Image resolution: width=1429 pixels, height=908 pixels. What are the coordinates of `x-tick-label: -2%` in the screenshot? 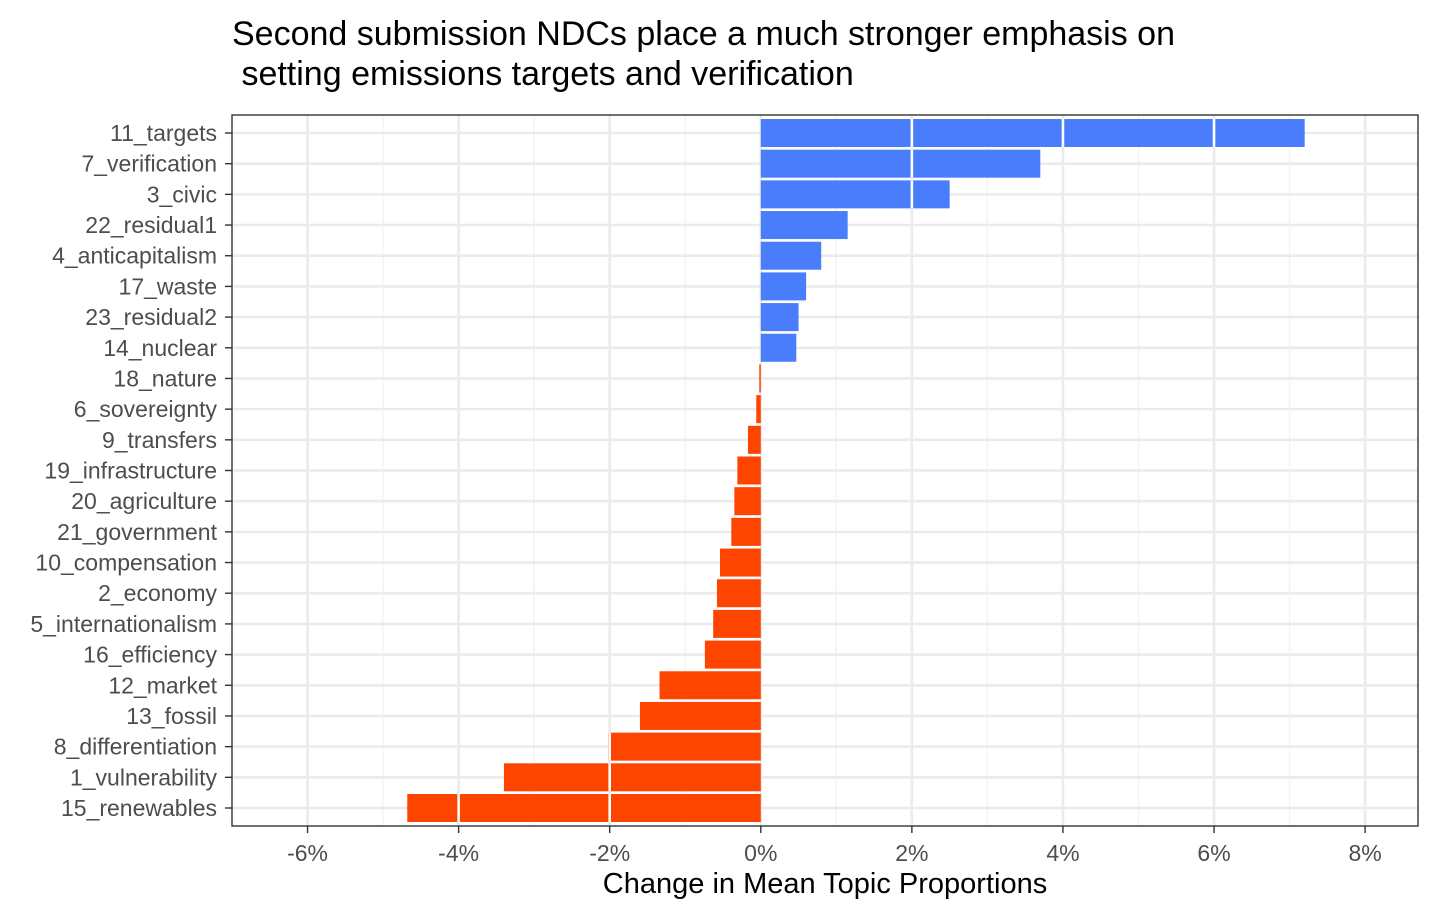 It's located at (609, 853).